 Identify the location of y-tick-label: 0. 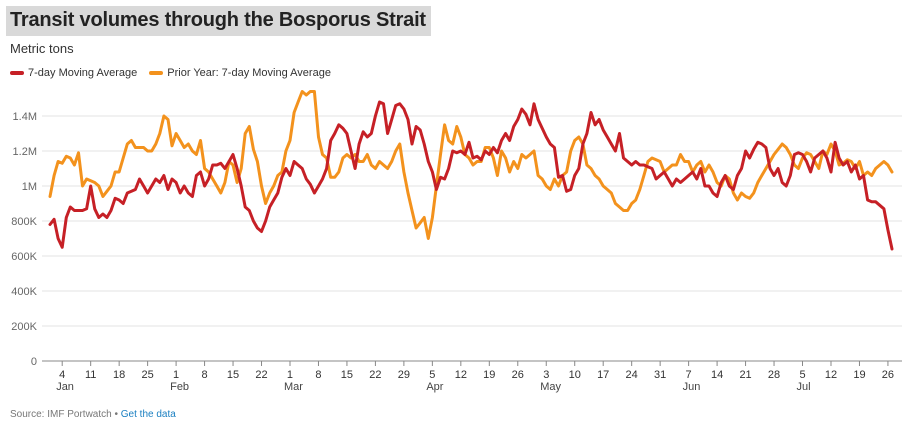
(34, 362).